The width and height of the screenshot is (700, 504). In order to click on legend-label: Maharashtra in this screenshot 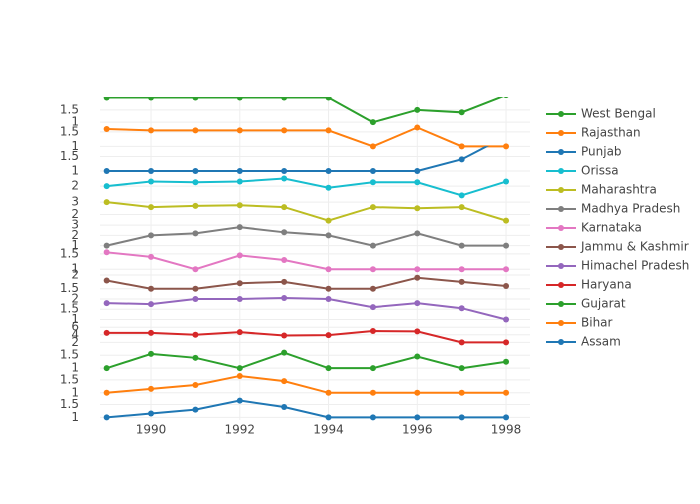, I will do `click(619, 190)`.